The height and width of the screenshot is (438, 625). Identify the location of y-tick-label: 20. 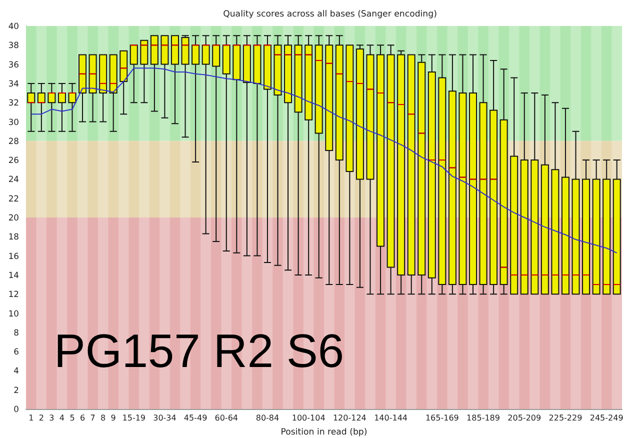
(13, 217).